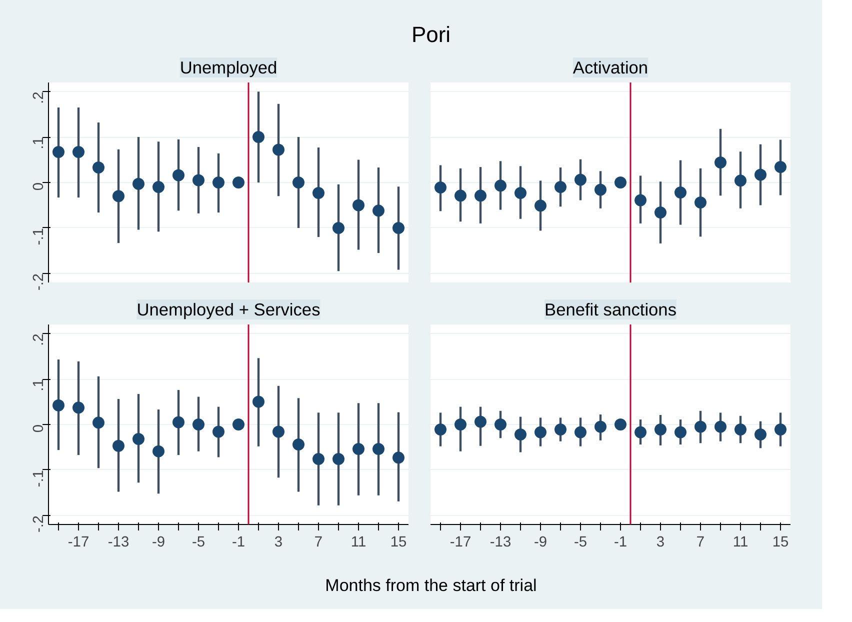 Image resolution: width=852 pixels, height=622 pixels. What do you see at coordinates (610, 310) in the screenshot?
I see `chart-title: Benefit sanctions` at bounding box center [610, 310].